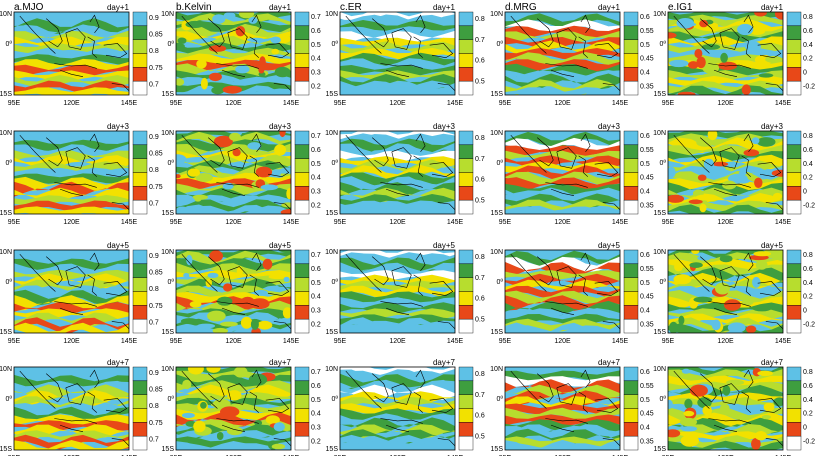 Image resolution: width=820 pixels, height=456 pixels. Describe the element at coordinates (609, 362) in the screenshot. I see `day-label: day+7` at that location.